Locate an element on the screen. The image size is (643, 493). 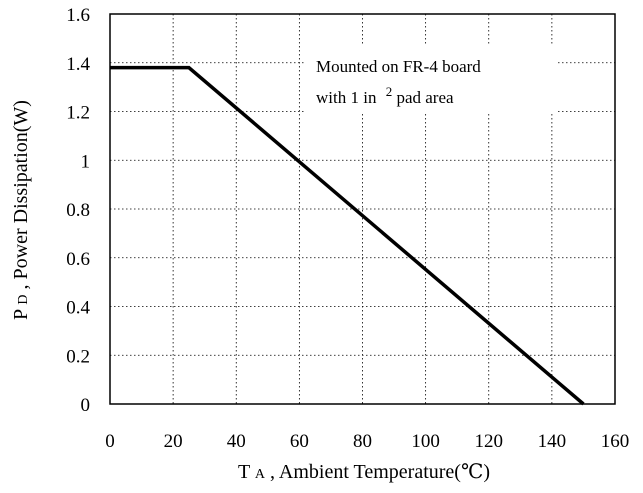
y-tick-label: 1.2 is located at coordinates (78, 113).